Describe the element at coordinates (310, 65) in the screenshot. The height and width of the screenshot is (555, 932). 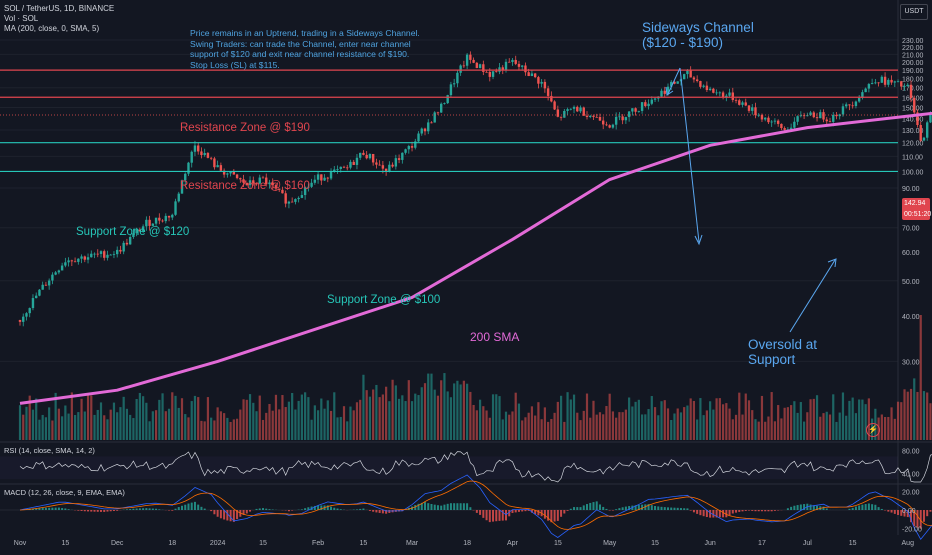
I see `commentary-line: Stop Loss (SL) at $115.` at that location.